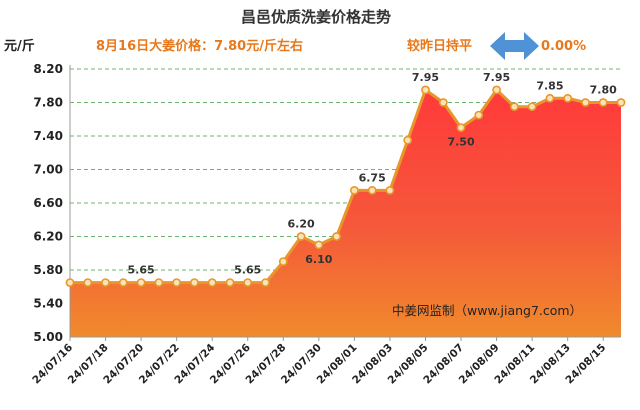 The height and width of the screenshot is (410, 640). I want to click on y-tick-label: 5.00, so click(48, 337).